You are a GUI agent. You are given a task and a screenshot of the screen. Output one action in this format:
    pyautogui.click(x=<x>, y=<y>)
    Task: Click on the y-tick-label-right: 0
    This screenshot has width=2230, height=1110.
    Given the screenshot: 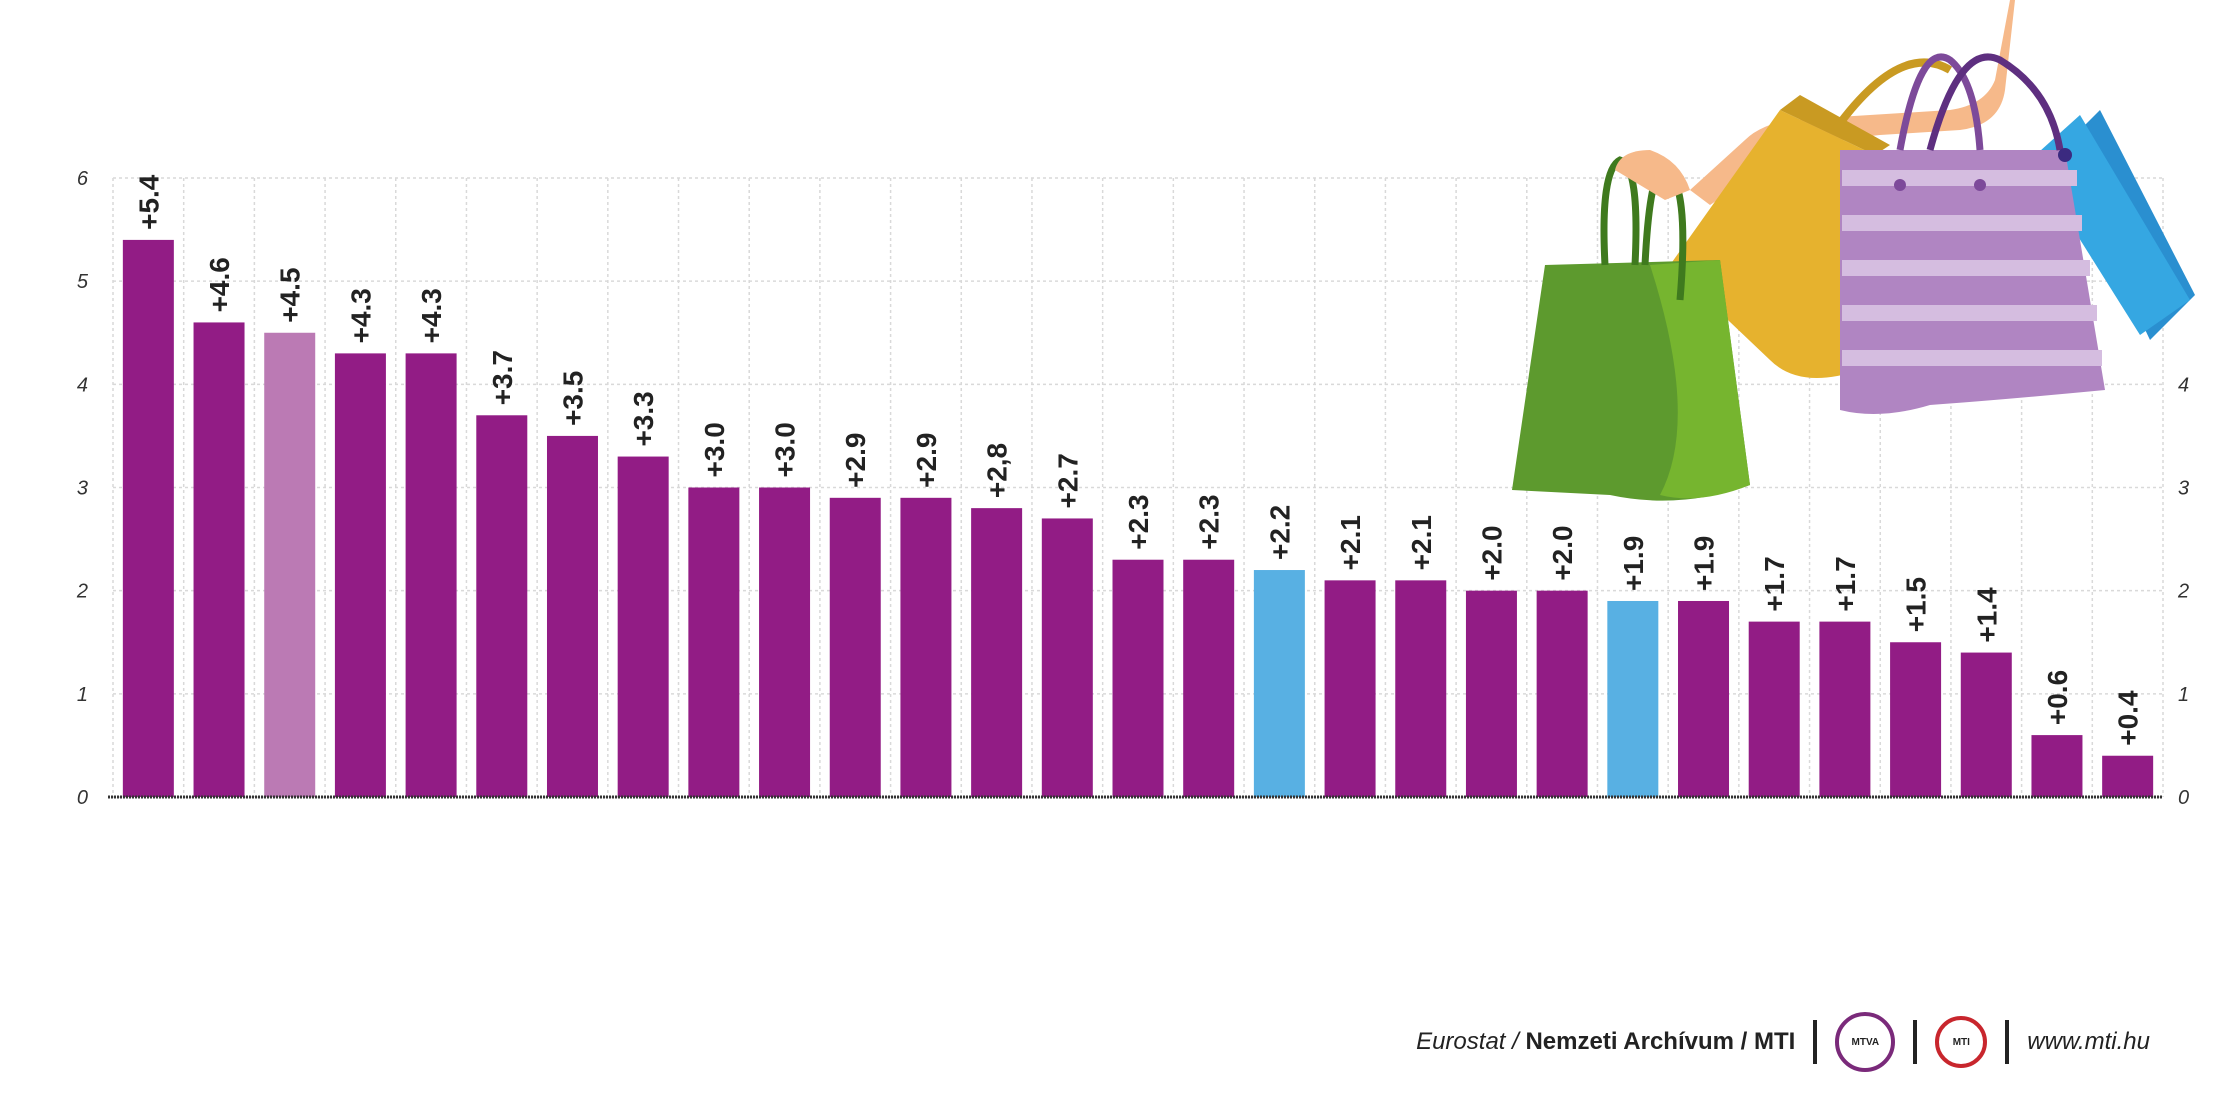 What is the action you would take?
    pyautogui.click(x=2183, y=798)
    